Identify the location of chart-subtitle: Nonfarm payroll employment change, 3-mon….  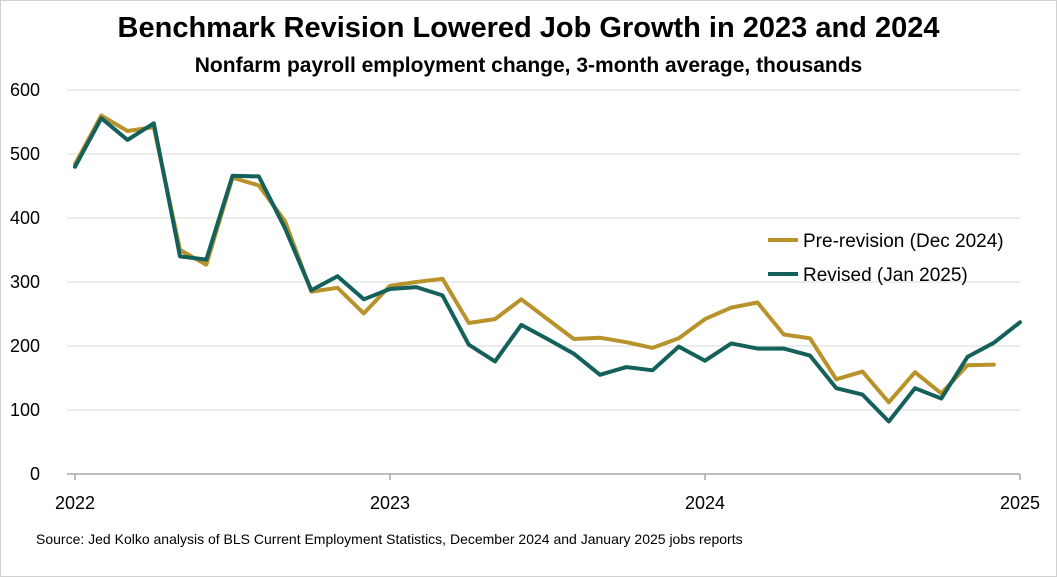
(528, 65).